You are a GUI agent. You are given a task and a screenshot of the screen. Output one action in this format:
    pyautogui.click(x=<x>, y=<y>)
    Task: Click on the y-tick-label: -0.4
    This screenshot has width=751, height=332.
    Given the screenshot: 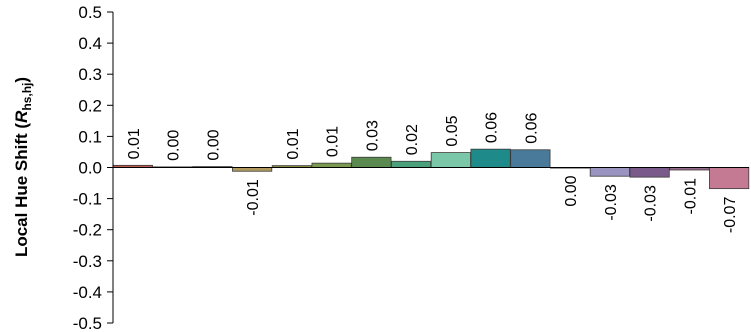 What is the action you would take?
    pyautogui.click(x=87, y=292)
    